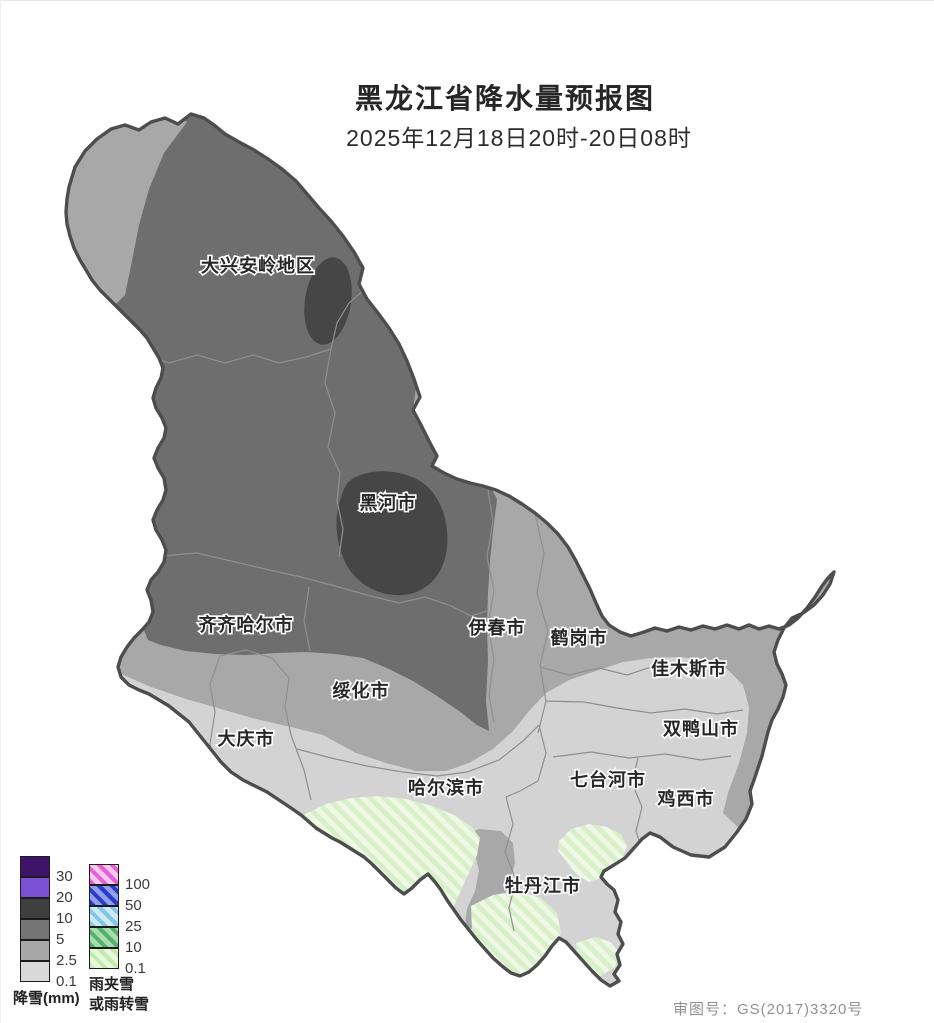 This screenshot has height=1023, width=934. I want to click on legend-value-sleet-50: 50, so click(133, 905).